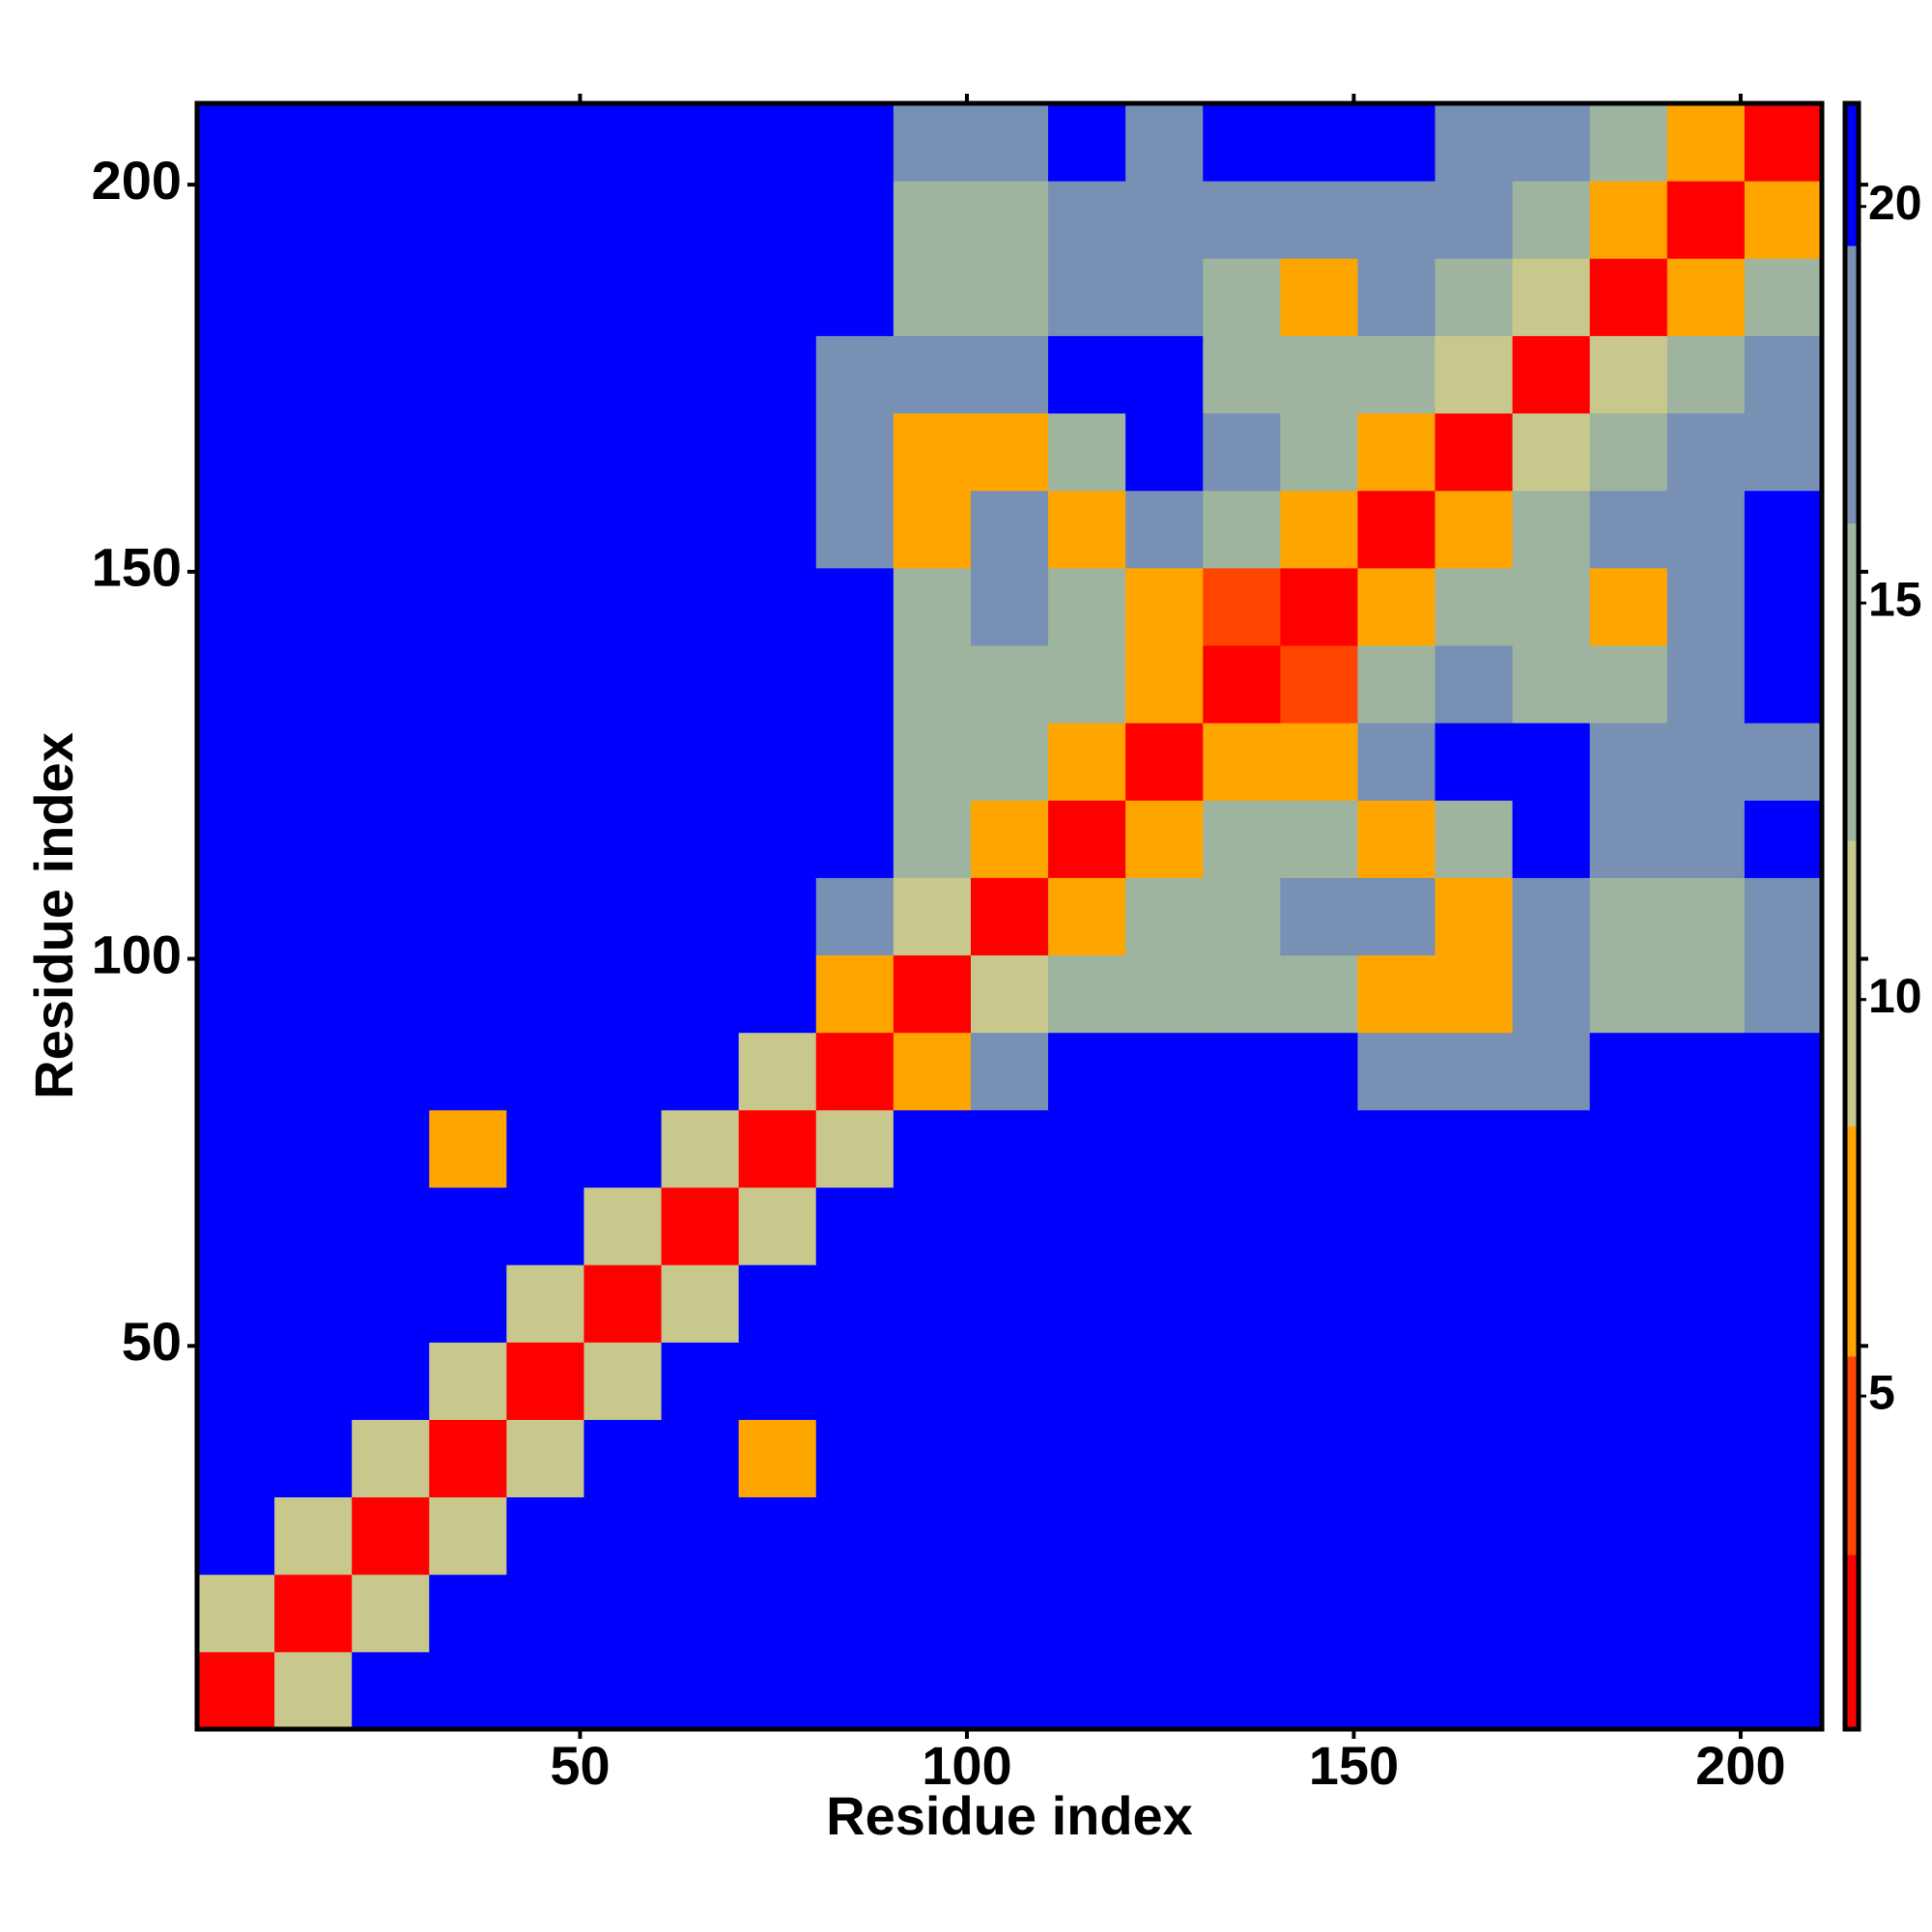 The height and width of the screenshot is (1932, 1932). I want to click on y-tick-label: 100, so click(137, 953).